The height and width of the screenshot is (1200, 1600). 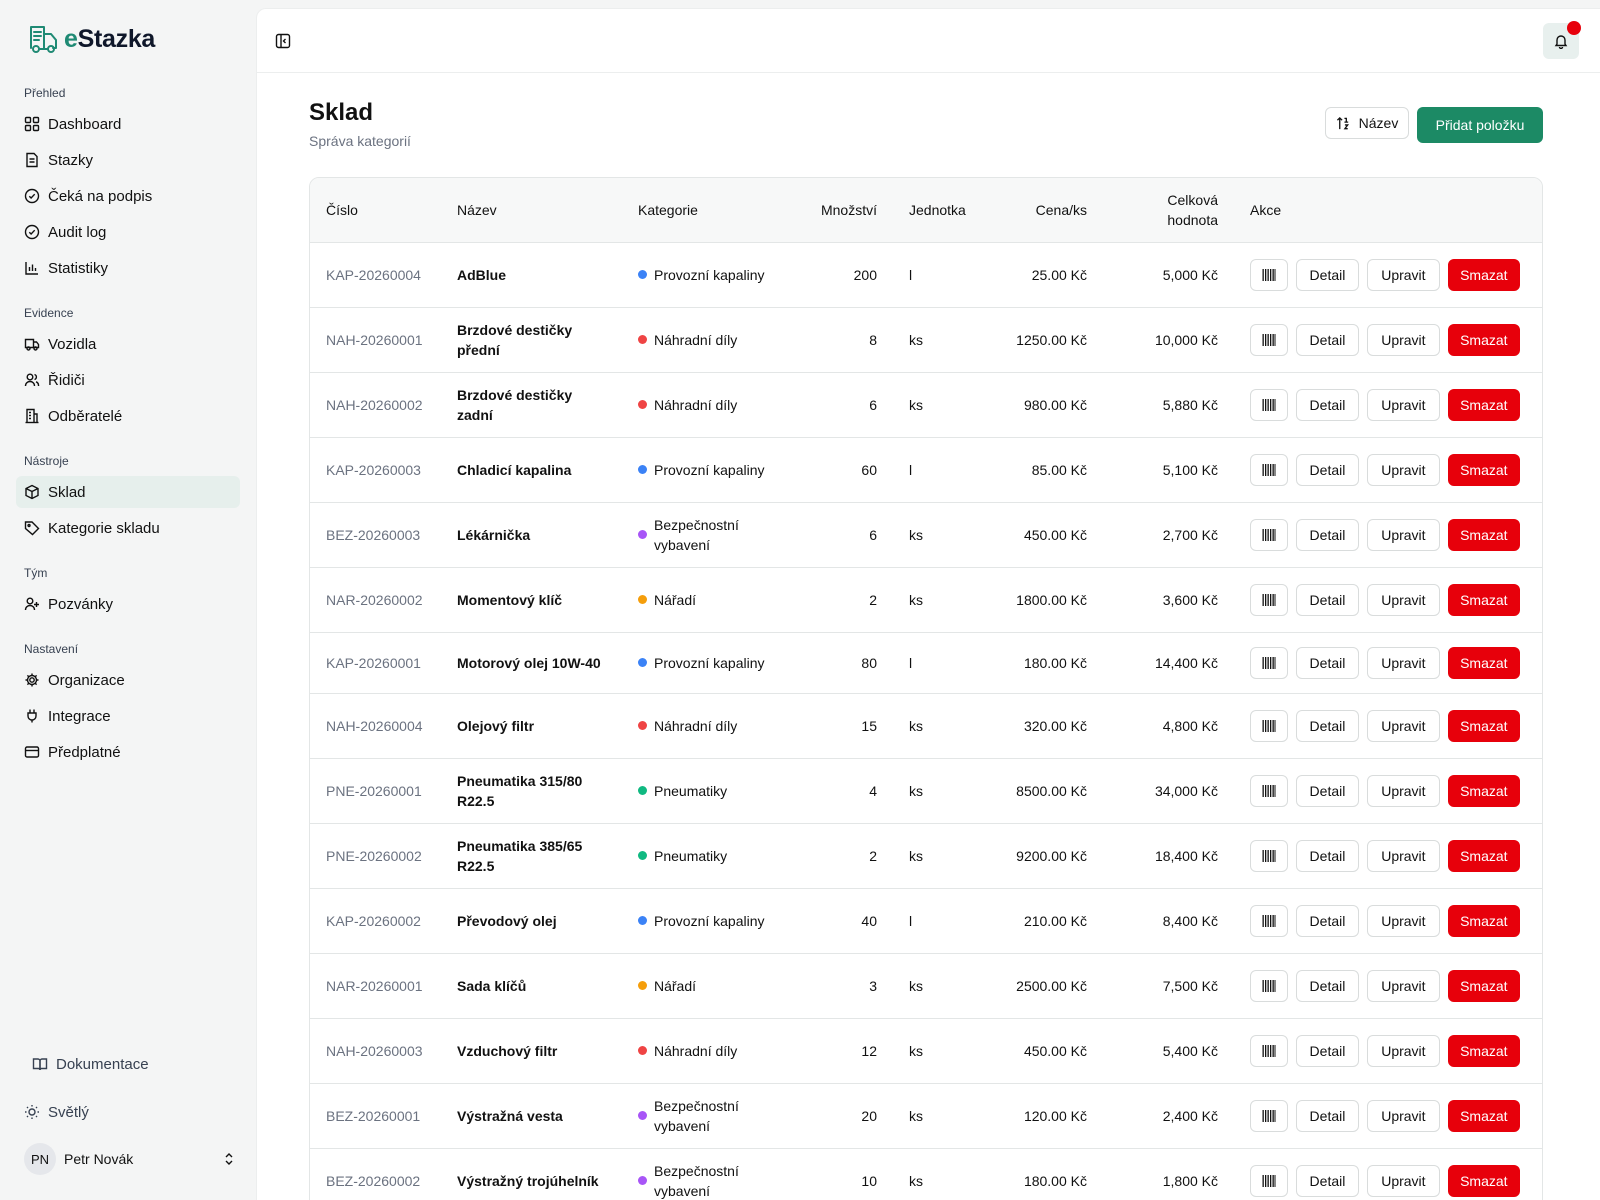 What do you see at coordinates (128, 752) in the screenshot?
I see `sidebar-item-predplatne: Předplatné` at bounding box center [128, 752].